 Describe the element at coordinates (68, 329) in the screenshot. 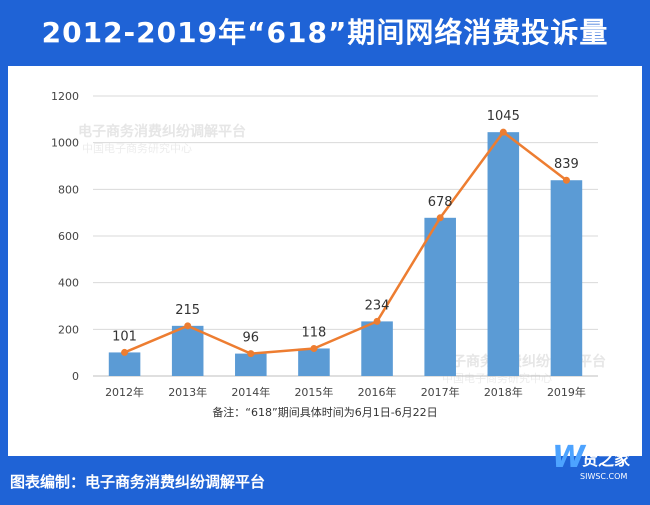

I see `y-tick-label: 200` at that location.